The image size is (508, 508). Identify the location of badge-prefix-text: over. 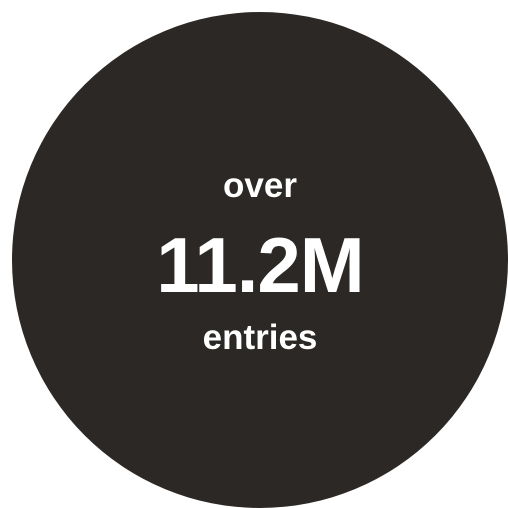
(260, 185).